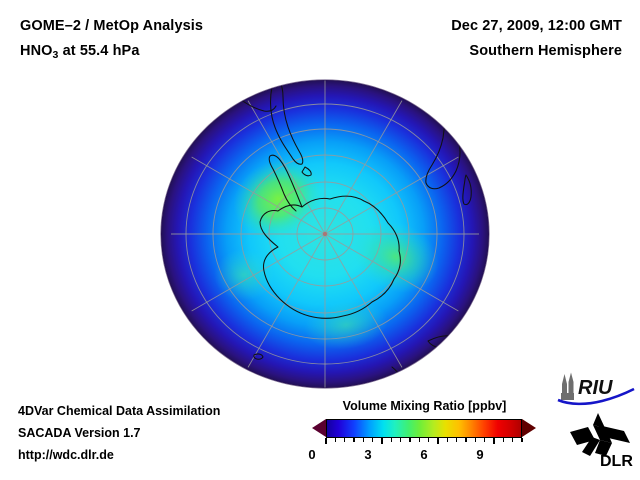  Describe the element at coordinates (66, 455) in the screenshot. I see `website-link: http://wdc.dlr.de` at that location.